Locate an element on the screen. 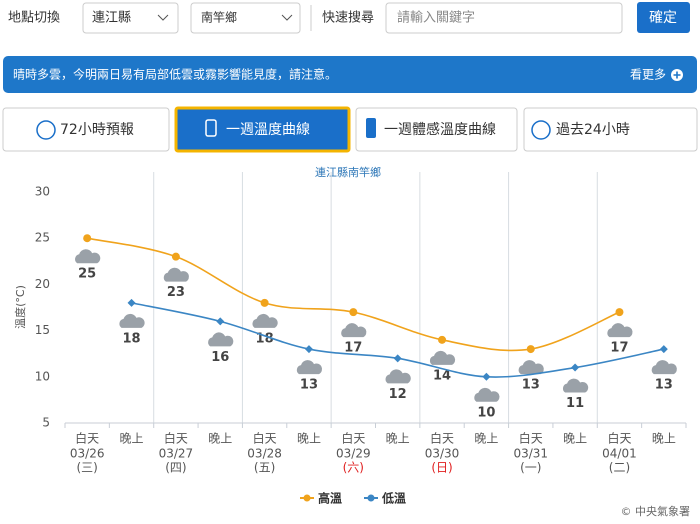 This screenshot has width=700, height=524. value-label: 12 is located at coordinates (398, 394).